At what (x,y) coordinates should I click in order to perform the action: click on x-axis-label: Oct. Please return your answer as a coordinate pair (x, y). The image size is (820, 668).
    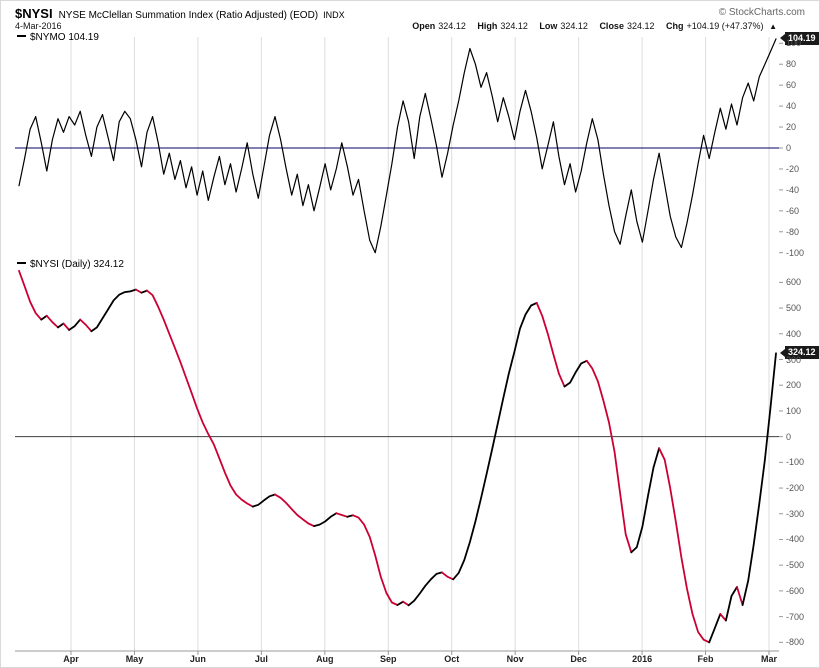
    Looking at the image, I should click on (452, 659).